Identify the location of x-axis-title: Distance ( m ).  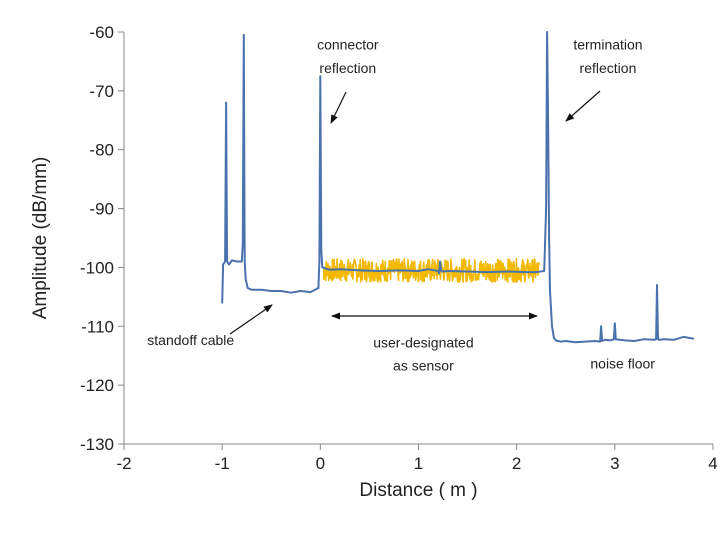
(418, 490).